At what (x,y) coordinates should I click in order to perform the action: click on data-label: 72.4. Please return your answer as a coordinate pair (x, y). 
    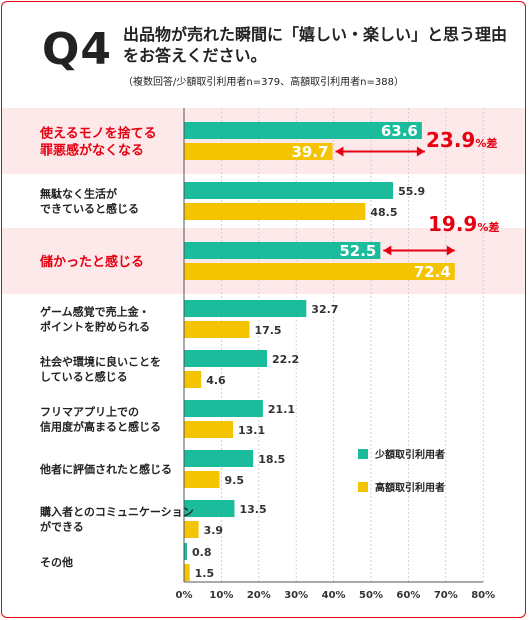
    Looking at the image, I should click on (432, 272).